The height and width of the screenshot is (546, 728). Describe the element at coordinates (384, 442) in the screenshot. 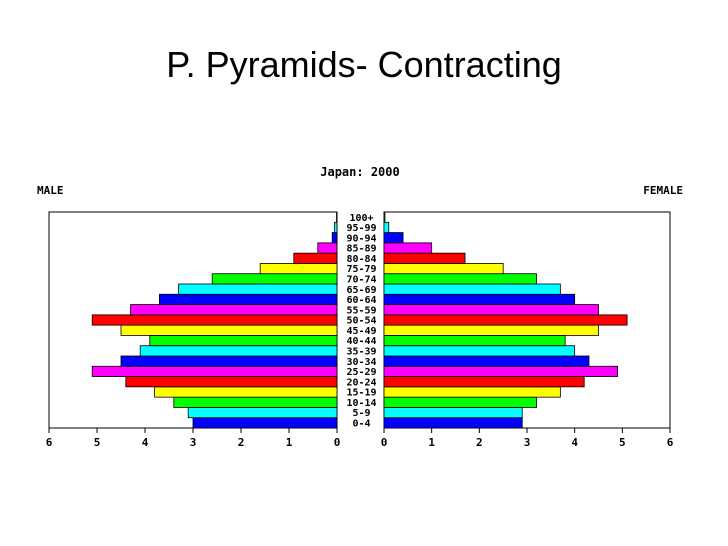

I see `female-x-tick-label-0: 0` at that location.